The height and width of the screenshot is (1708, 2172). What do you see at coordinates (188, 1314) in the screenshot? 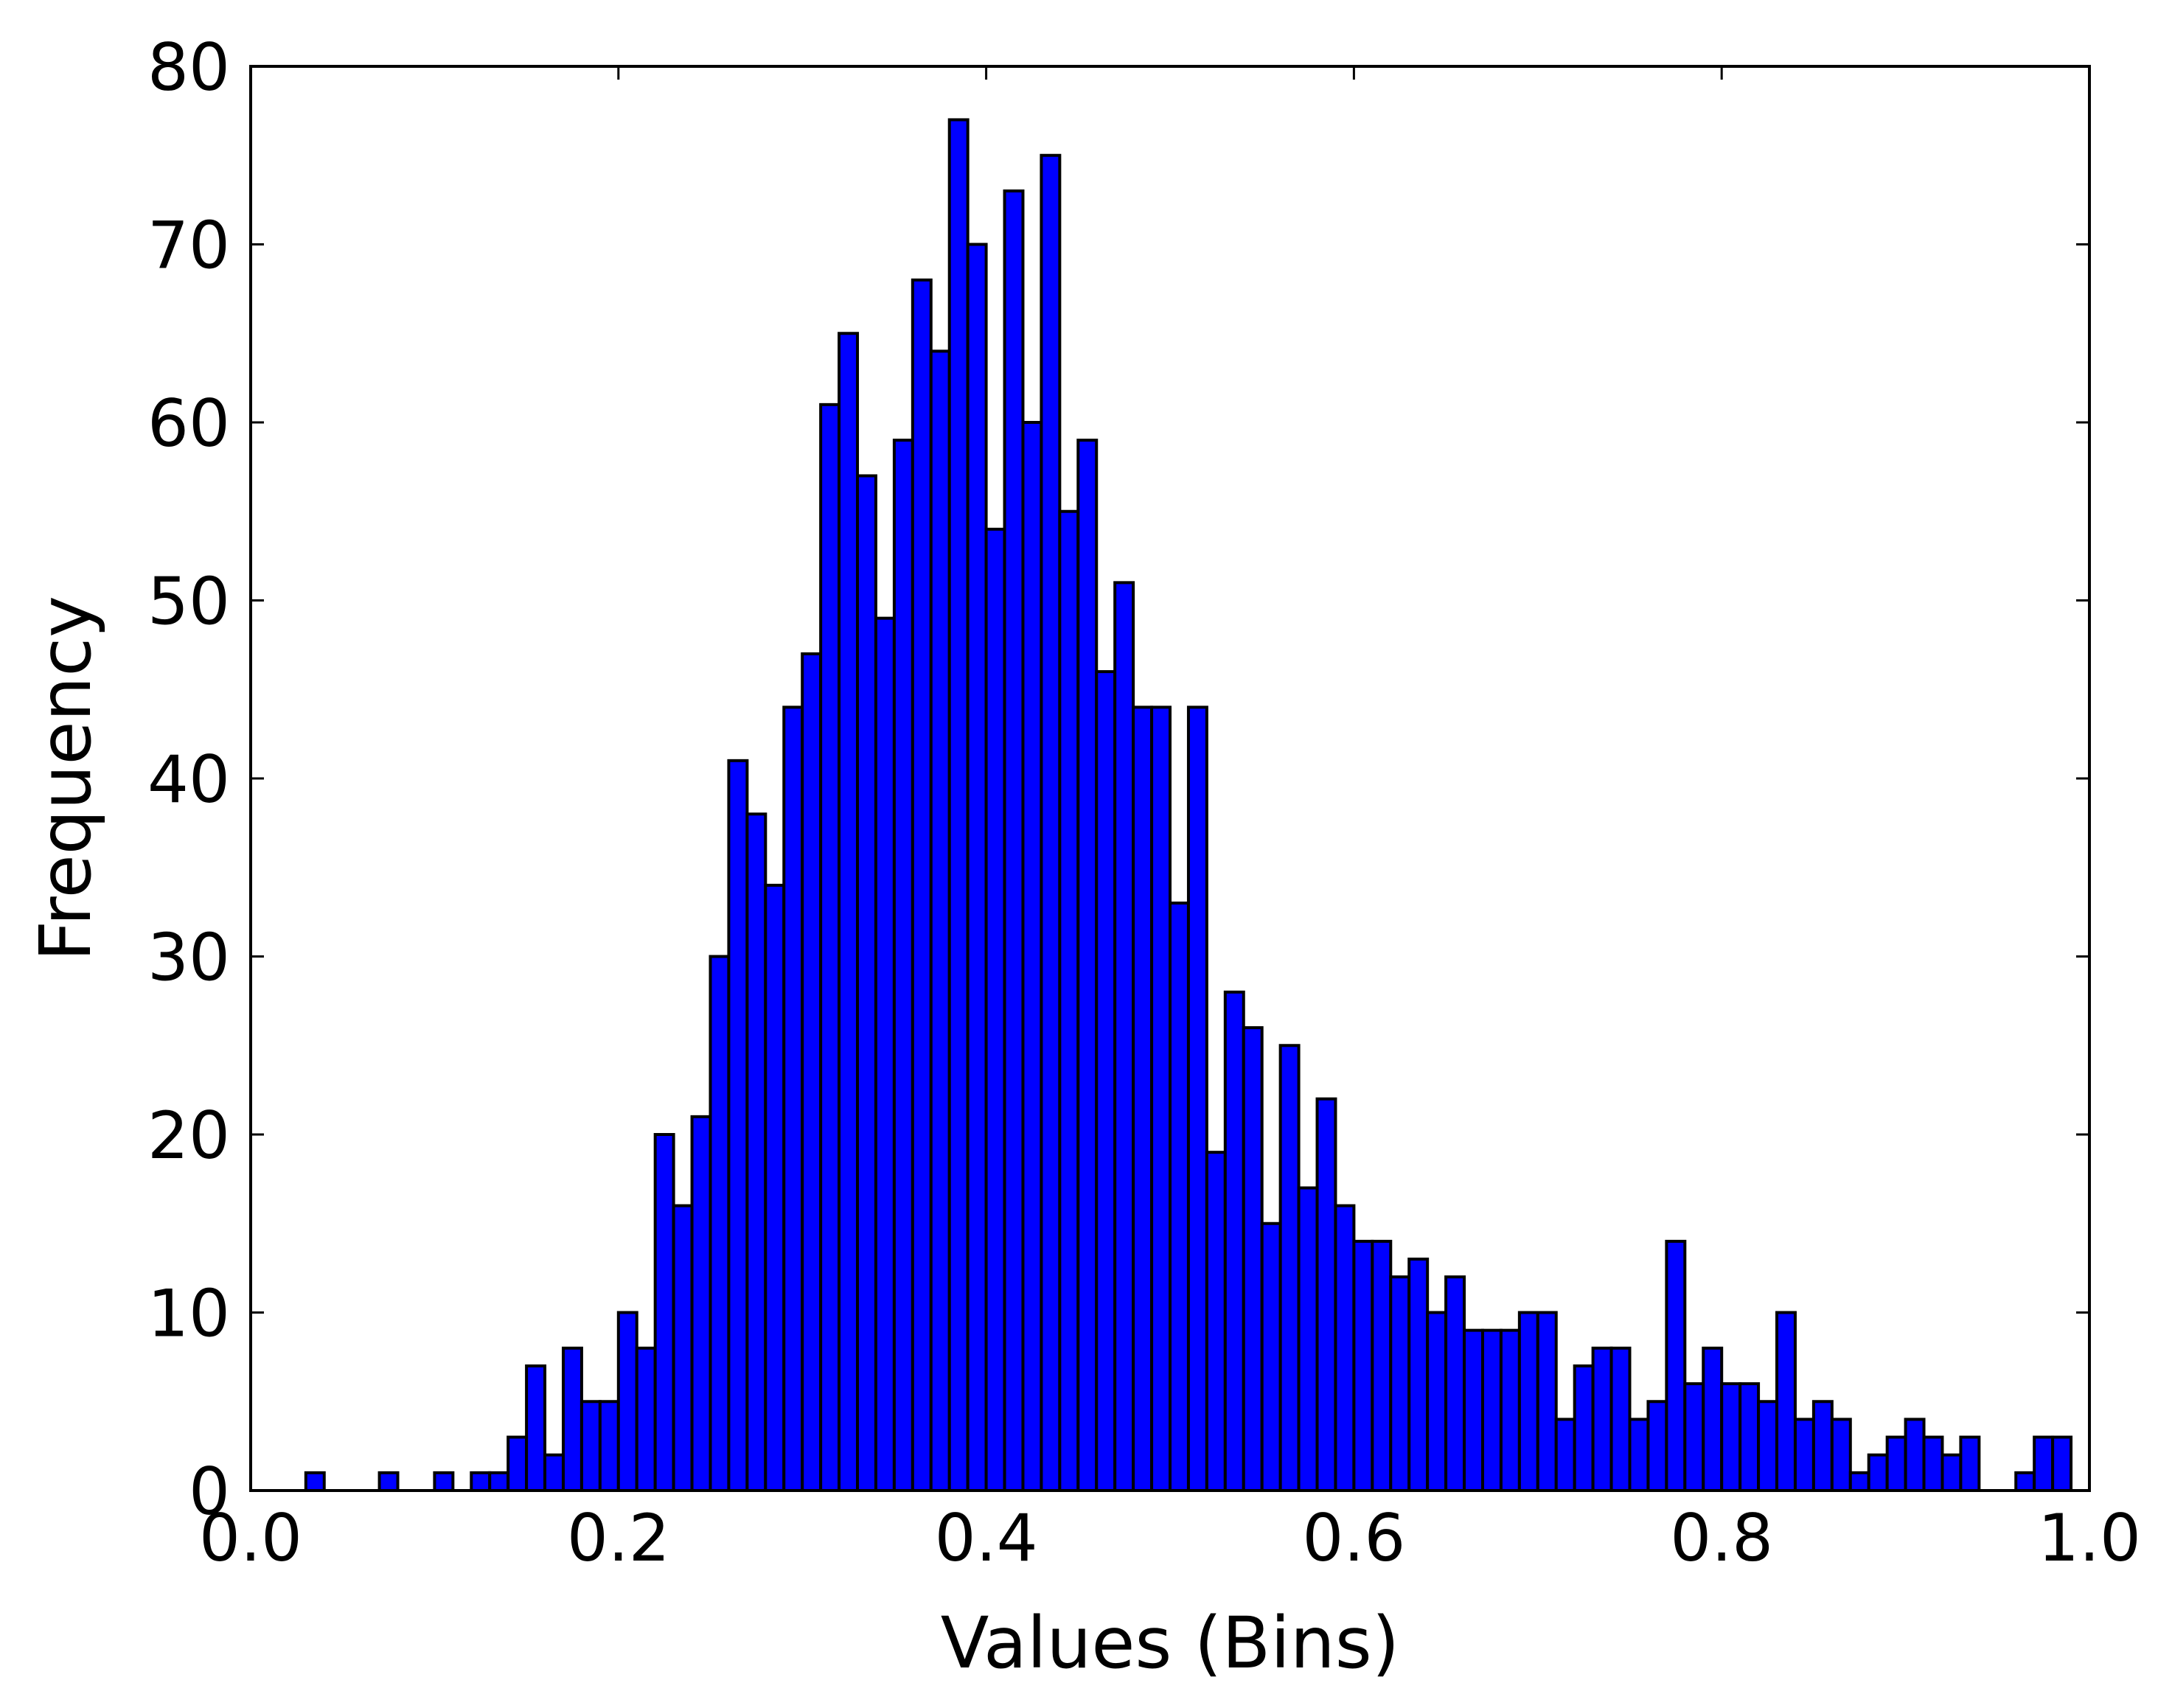
I see `y-tick-label: 10` at bounding box center [188, 1314].